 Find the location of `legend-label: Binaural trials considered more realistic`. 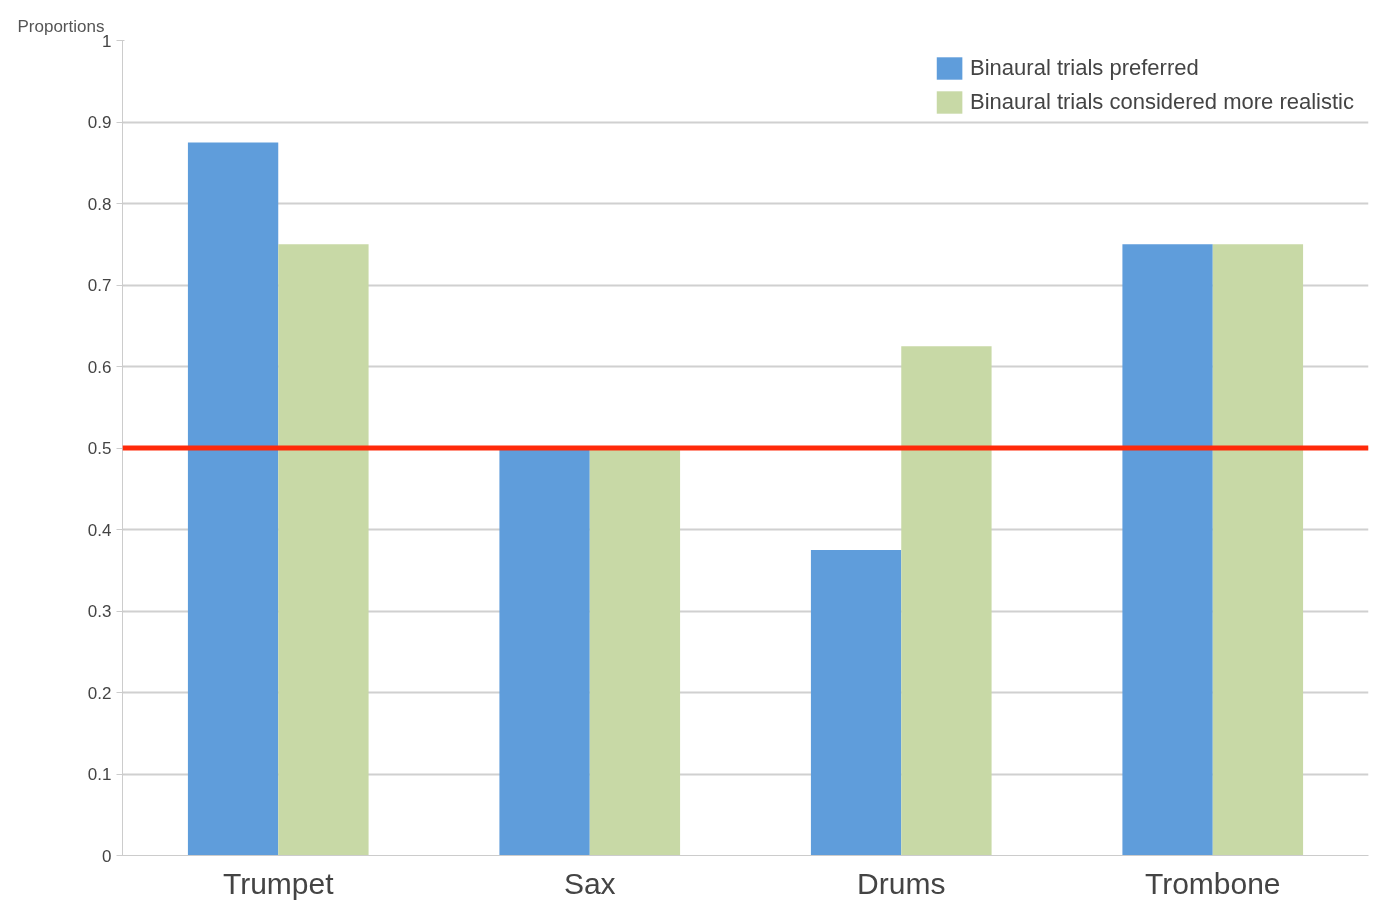

legend-label: Binaural trials considered more realistic is located at coordinates (1162, 102).